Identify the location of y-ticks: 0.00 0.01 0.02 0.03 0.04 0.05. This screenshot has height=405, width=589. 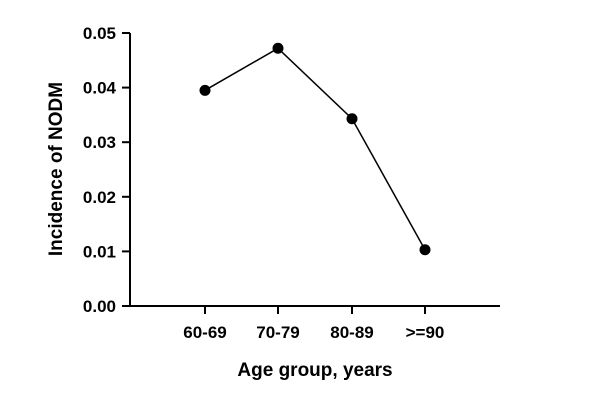
(106, 170).